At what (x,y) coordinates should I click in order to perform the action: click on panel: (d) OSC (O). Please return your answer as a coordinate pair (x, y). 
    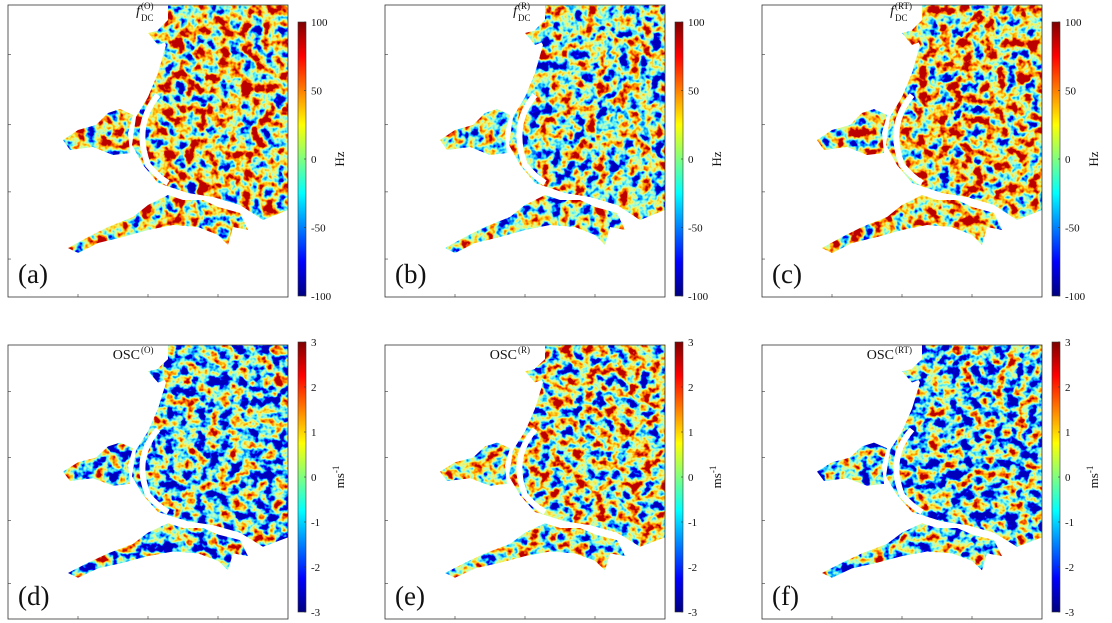
    Looking at the image, I should click on (148, 482).